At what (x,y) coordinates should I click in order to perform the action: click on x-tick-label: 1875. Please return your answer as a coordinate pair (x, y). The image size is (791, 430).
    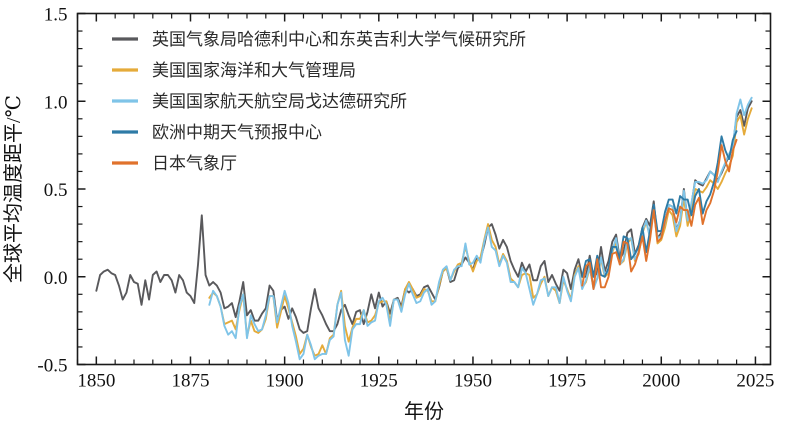
    Looking at the image, I should click on (190, 381).